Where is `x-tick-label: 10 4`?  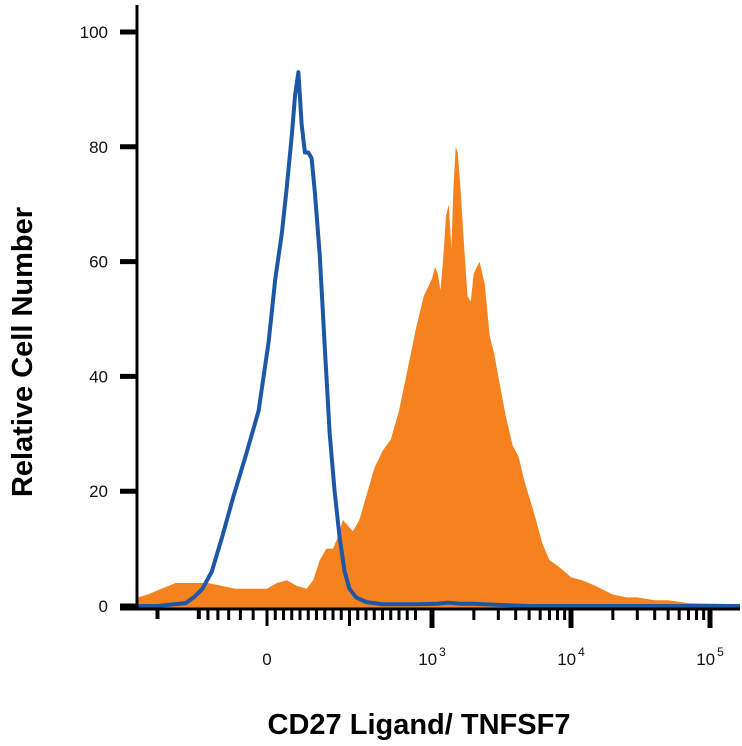 x-tick-label: 10 4 is located at coordinates (571, 657).